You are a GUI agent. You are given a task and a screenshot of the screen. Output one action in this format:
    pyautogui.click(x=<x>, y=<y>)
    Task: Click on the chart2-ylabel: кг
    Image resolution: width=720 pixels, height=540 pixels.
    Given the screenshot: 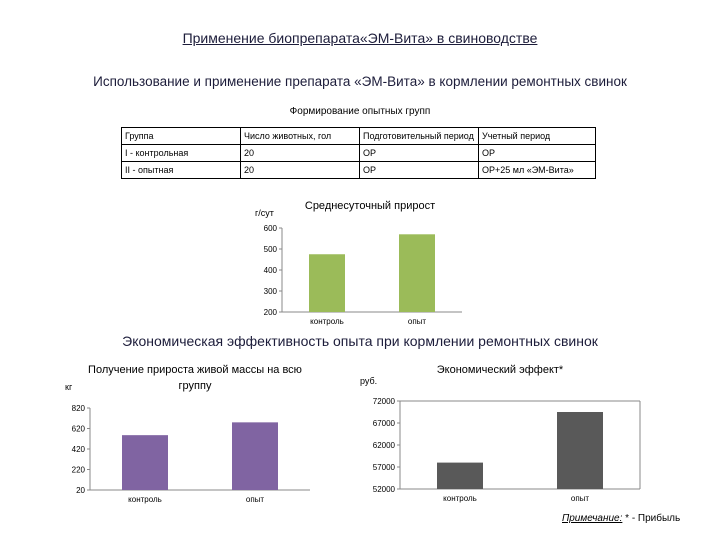 What is the action you would take?
    pyautogui.click(x=69, y=387)
    